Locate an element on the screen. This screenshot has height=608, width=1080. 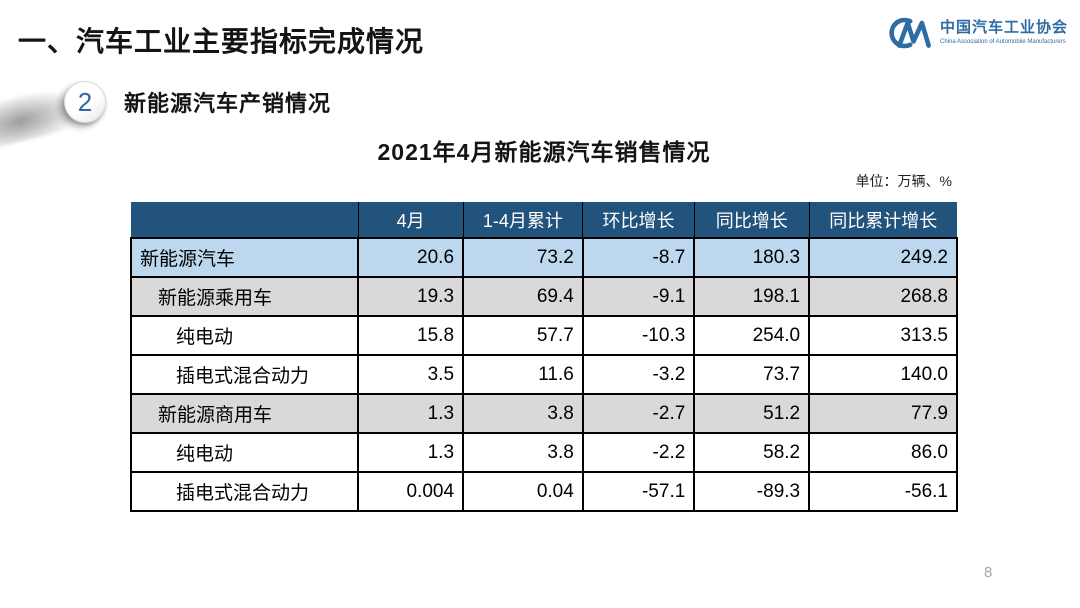
table-row: 插电式混合动力 3.5 11.6 -3.2 73.7 140.0 is located at coordinates (543, 374).